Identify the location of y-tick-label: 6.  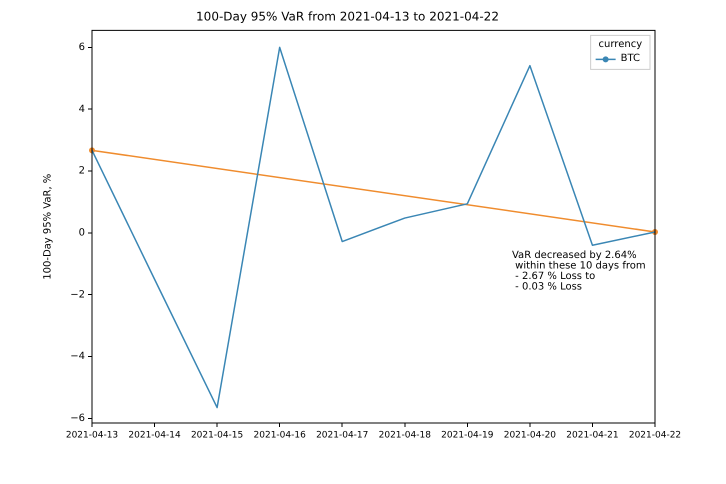
(81, 47).